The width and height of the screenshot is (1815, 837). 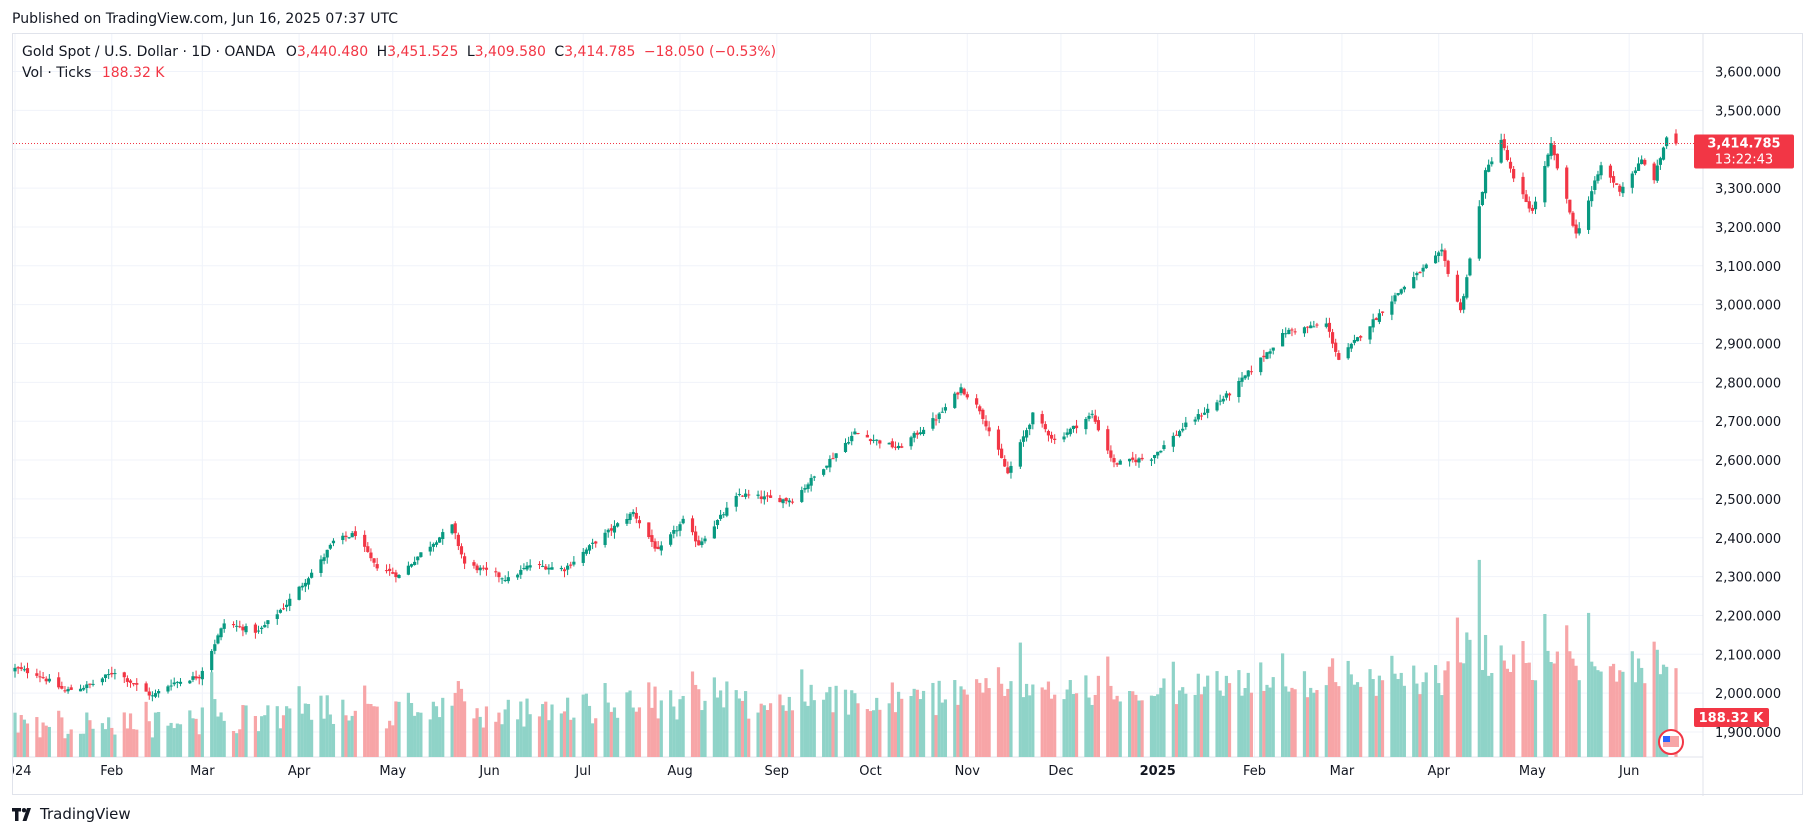 I want to click on y-tick-label: 2,800.000, so click(x=1748, y=383).